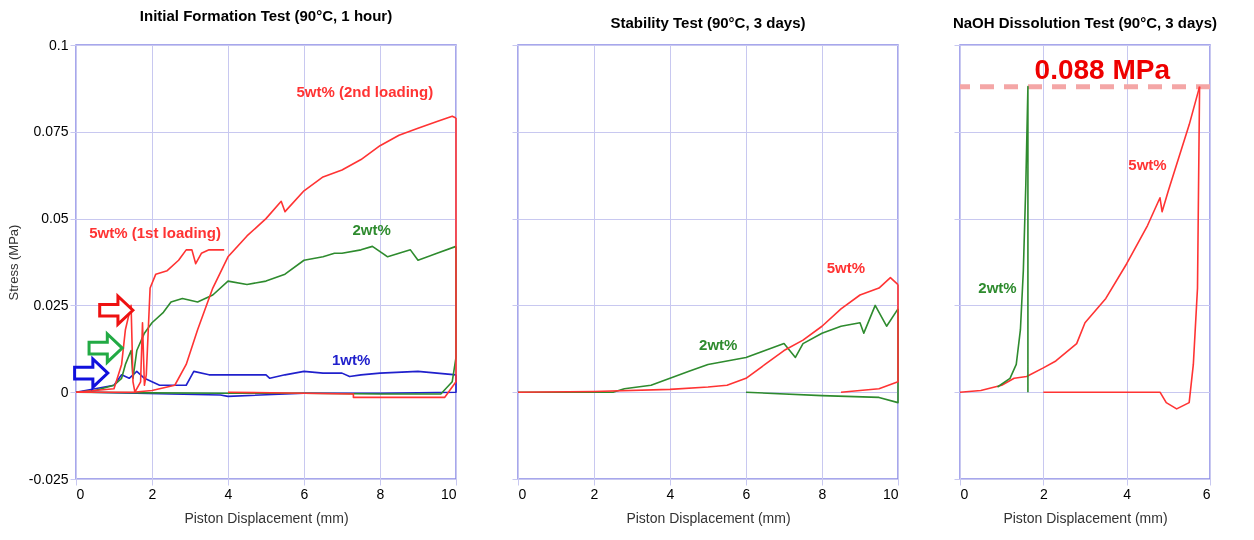  What do you see at coordinates (155, 233) in the screenshot?
I see `series-label: 5wt% (1st loading)` at bounding box center [155, 233].